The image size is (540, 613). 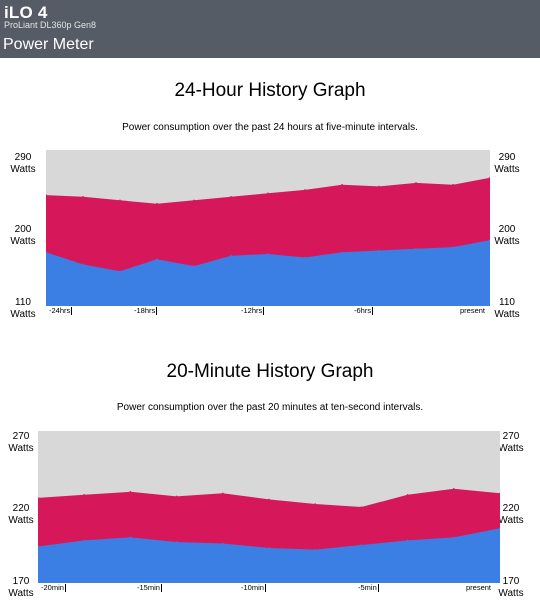 I want to click on graph-20m-ylabel-mid-left: 220 Watts, so click(x=21, y=514).